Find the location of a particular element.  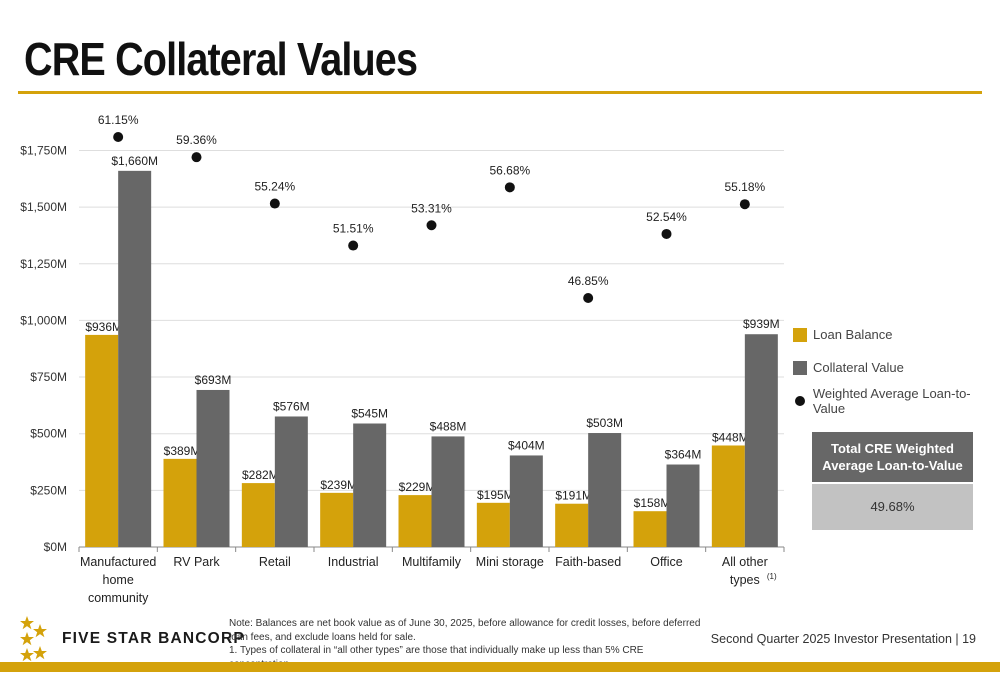

loan-balance-data-label: $936M is located at coordinates (103, 327).